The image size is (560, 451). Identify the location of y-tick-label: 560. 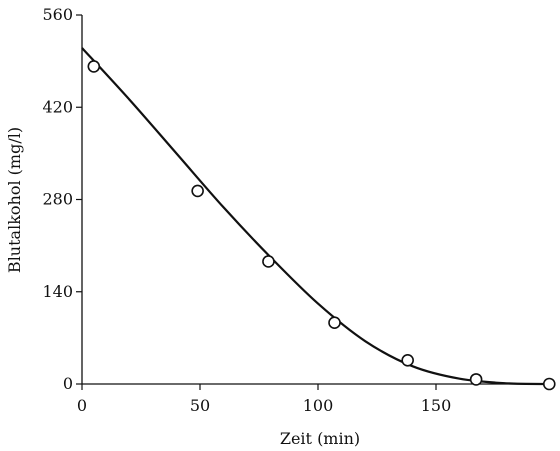
(57, 14).